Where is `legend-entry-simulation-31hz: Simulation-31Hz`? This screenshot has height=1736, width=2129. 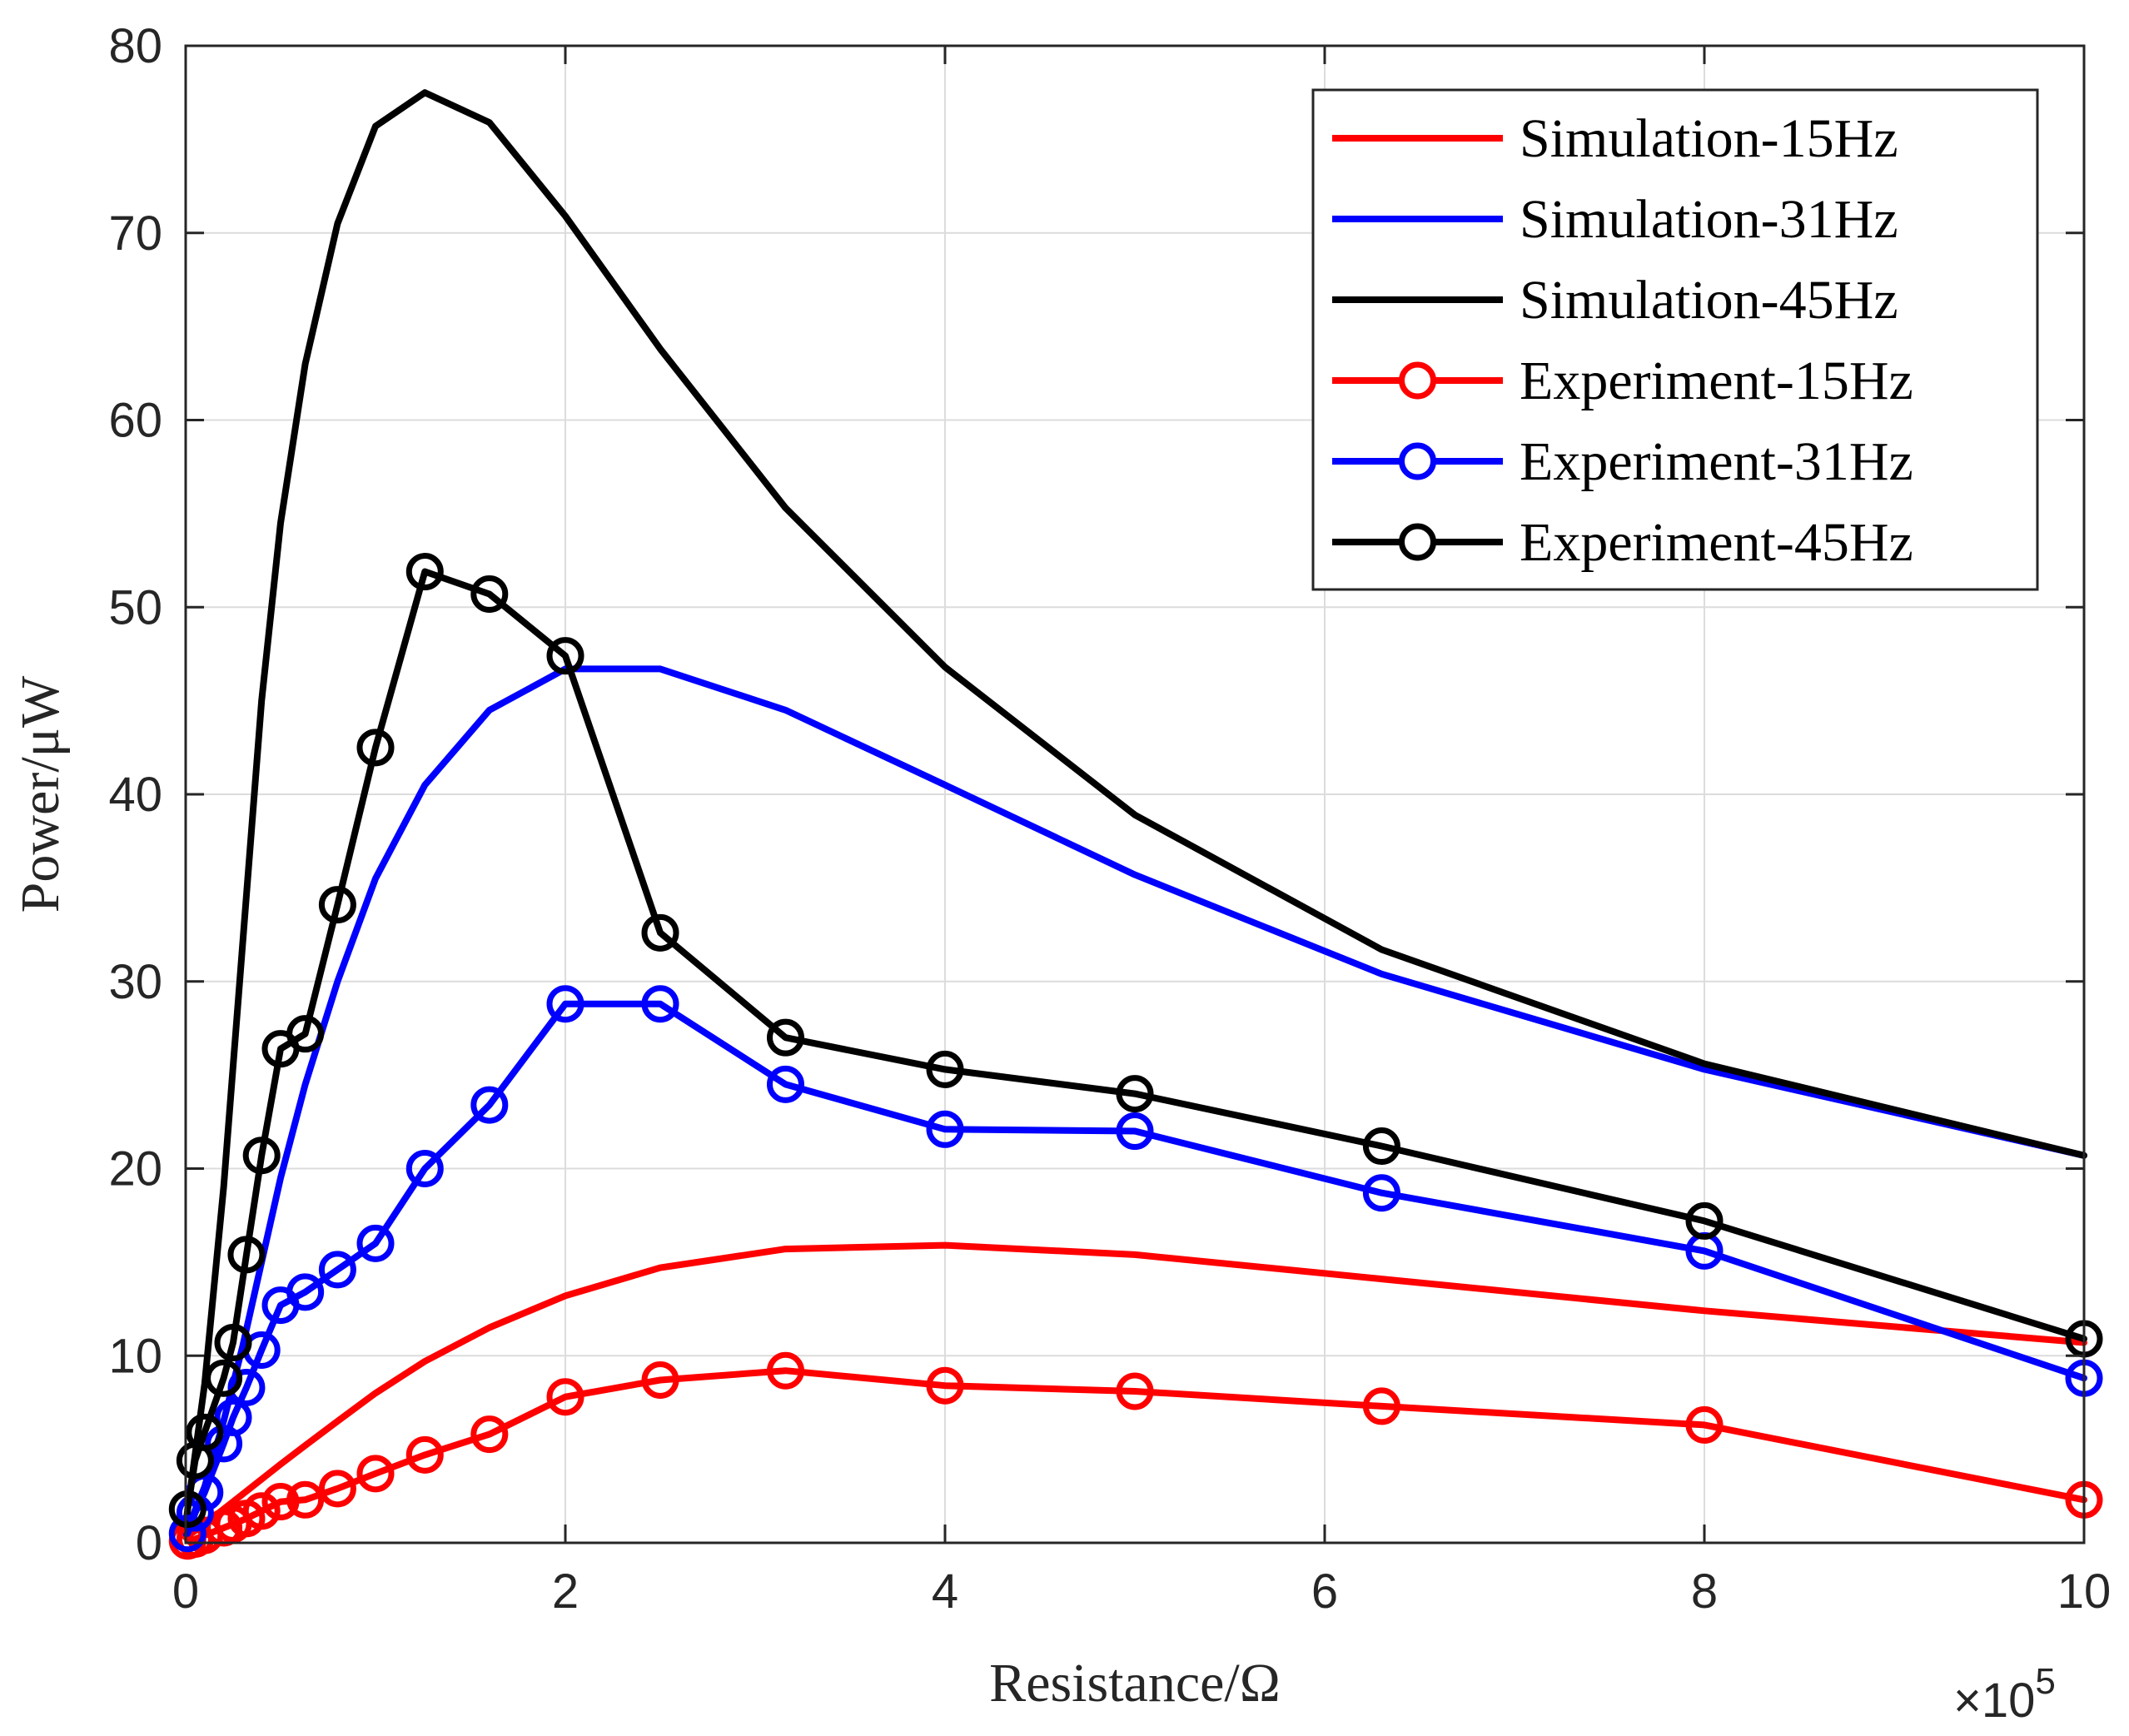 legend-entry-simulation-31hz: Simulation-31Hz is located at coordinates (1615, 220).